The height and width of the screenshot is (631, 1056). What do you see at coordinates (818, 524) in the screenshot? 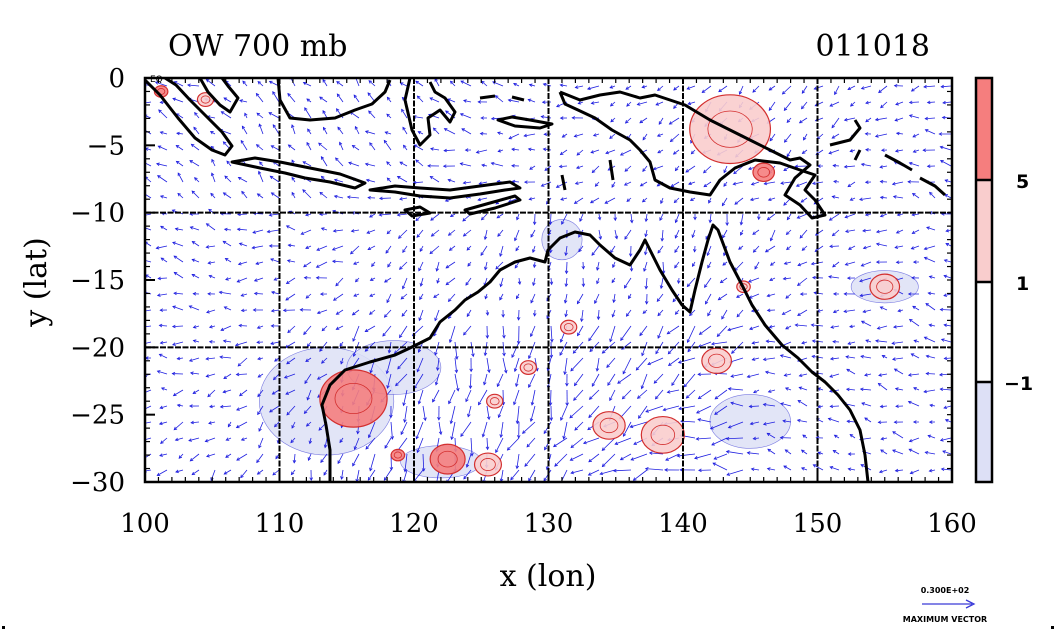
I see `x-tick-label-150: 150` at bounding box center [818, 524].